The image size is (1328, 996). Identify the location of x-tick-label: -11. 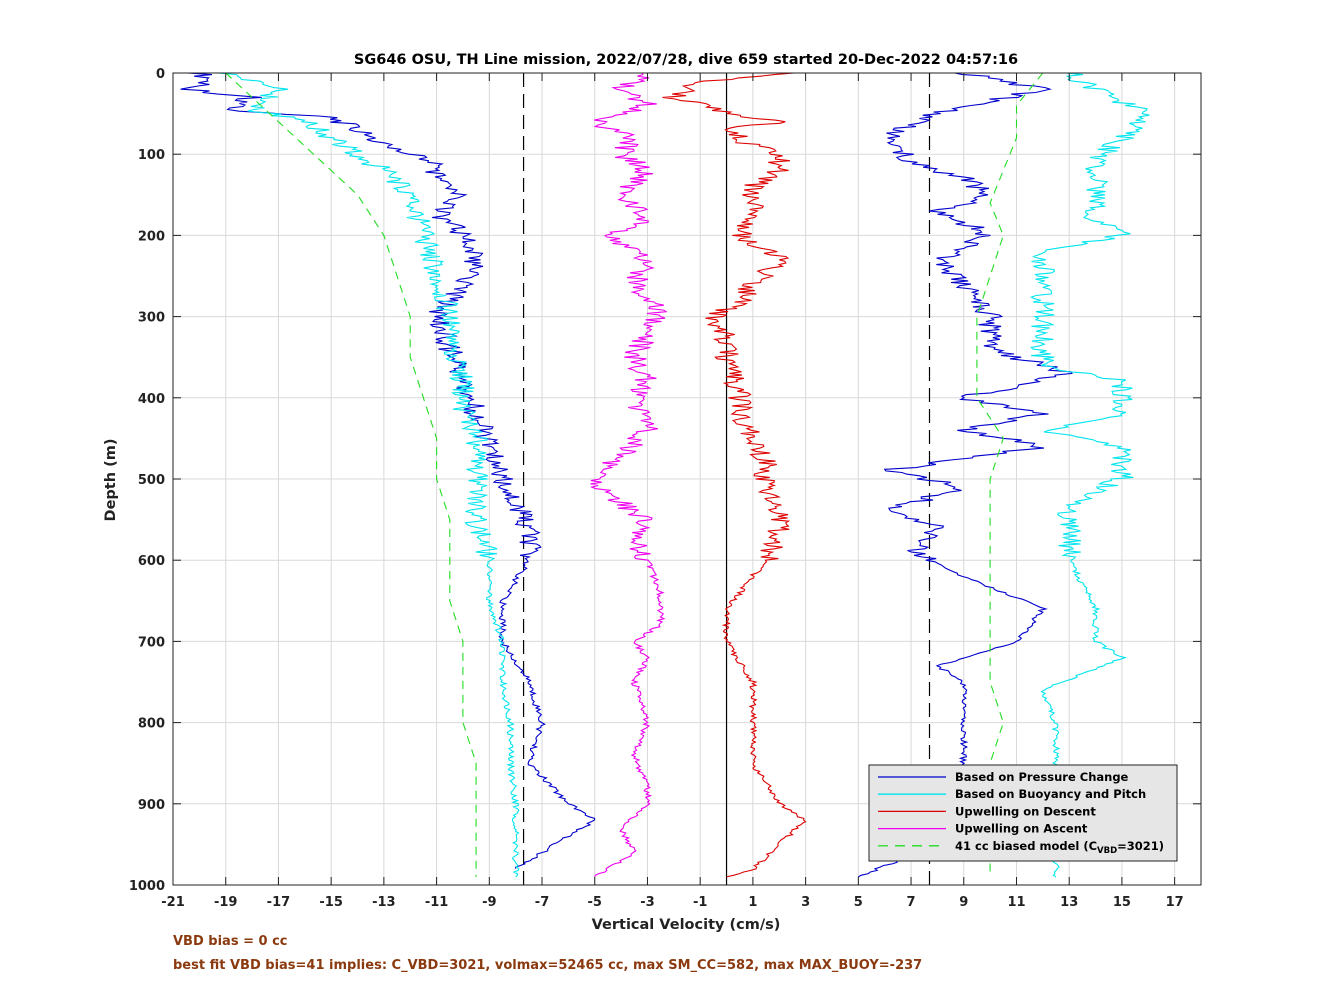
(437, 902).